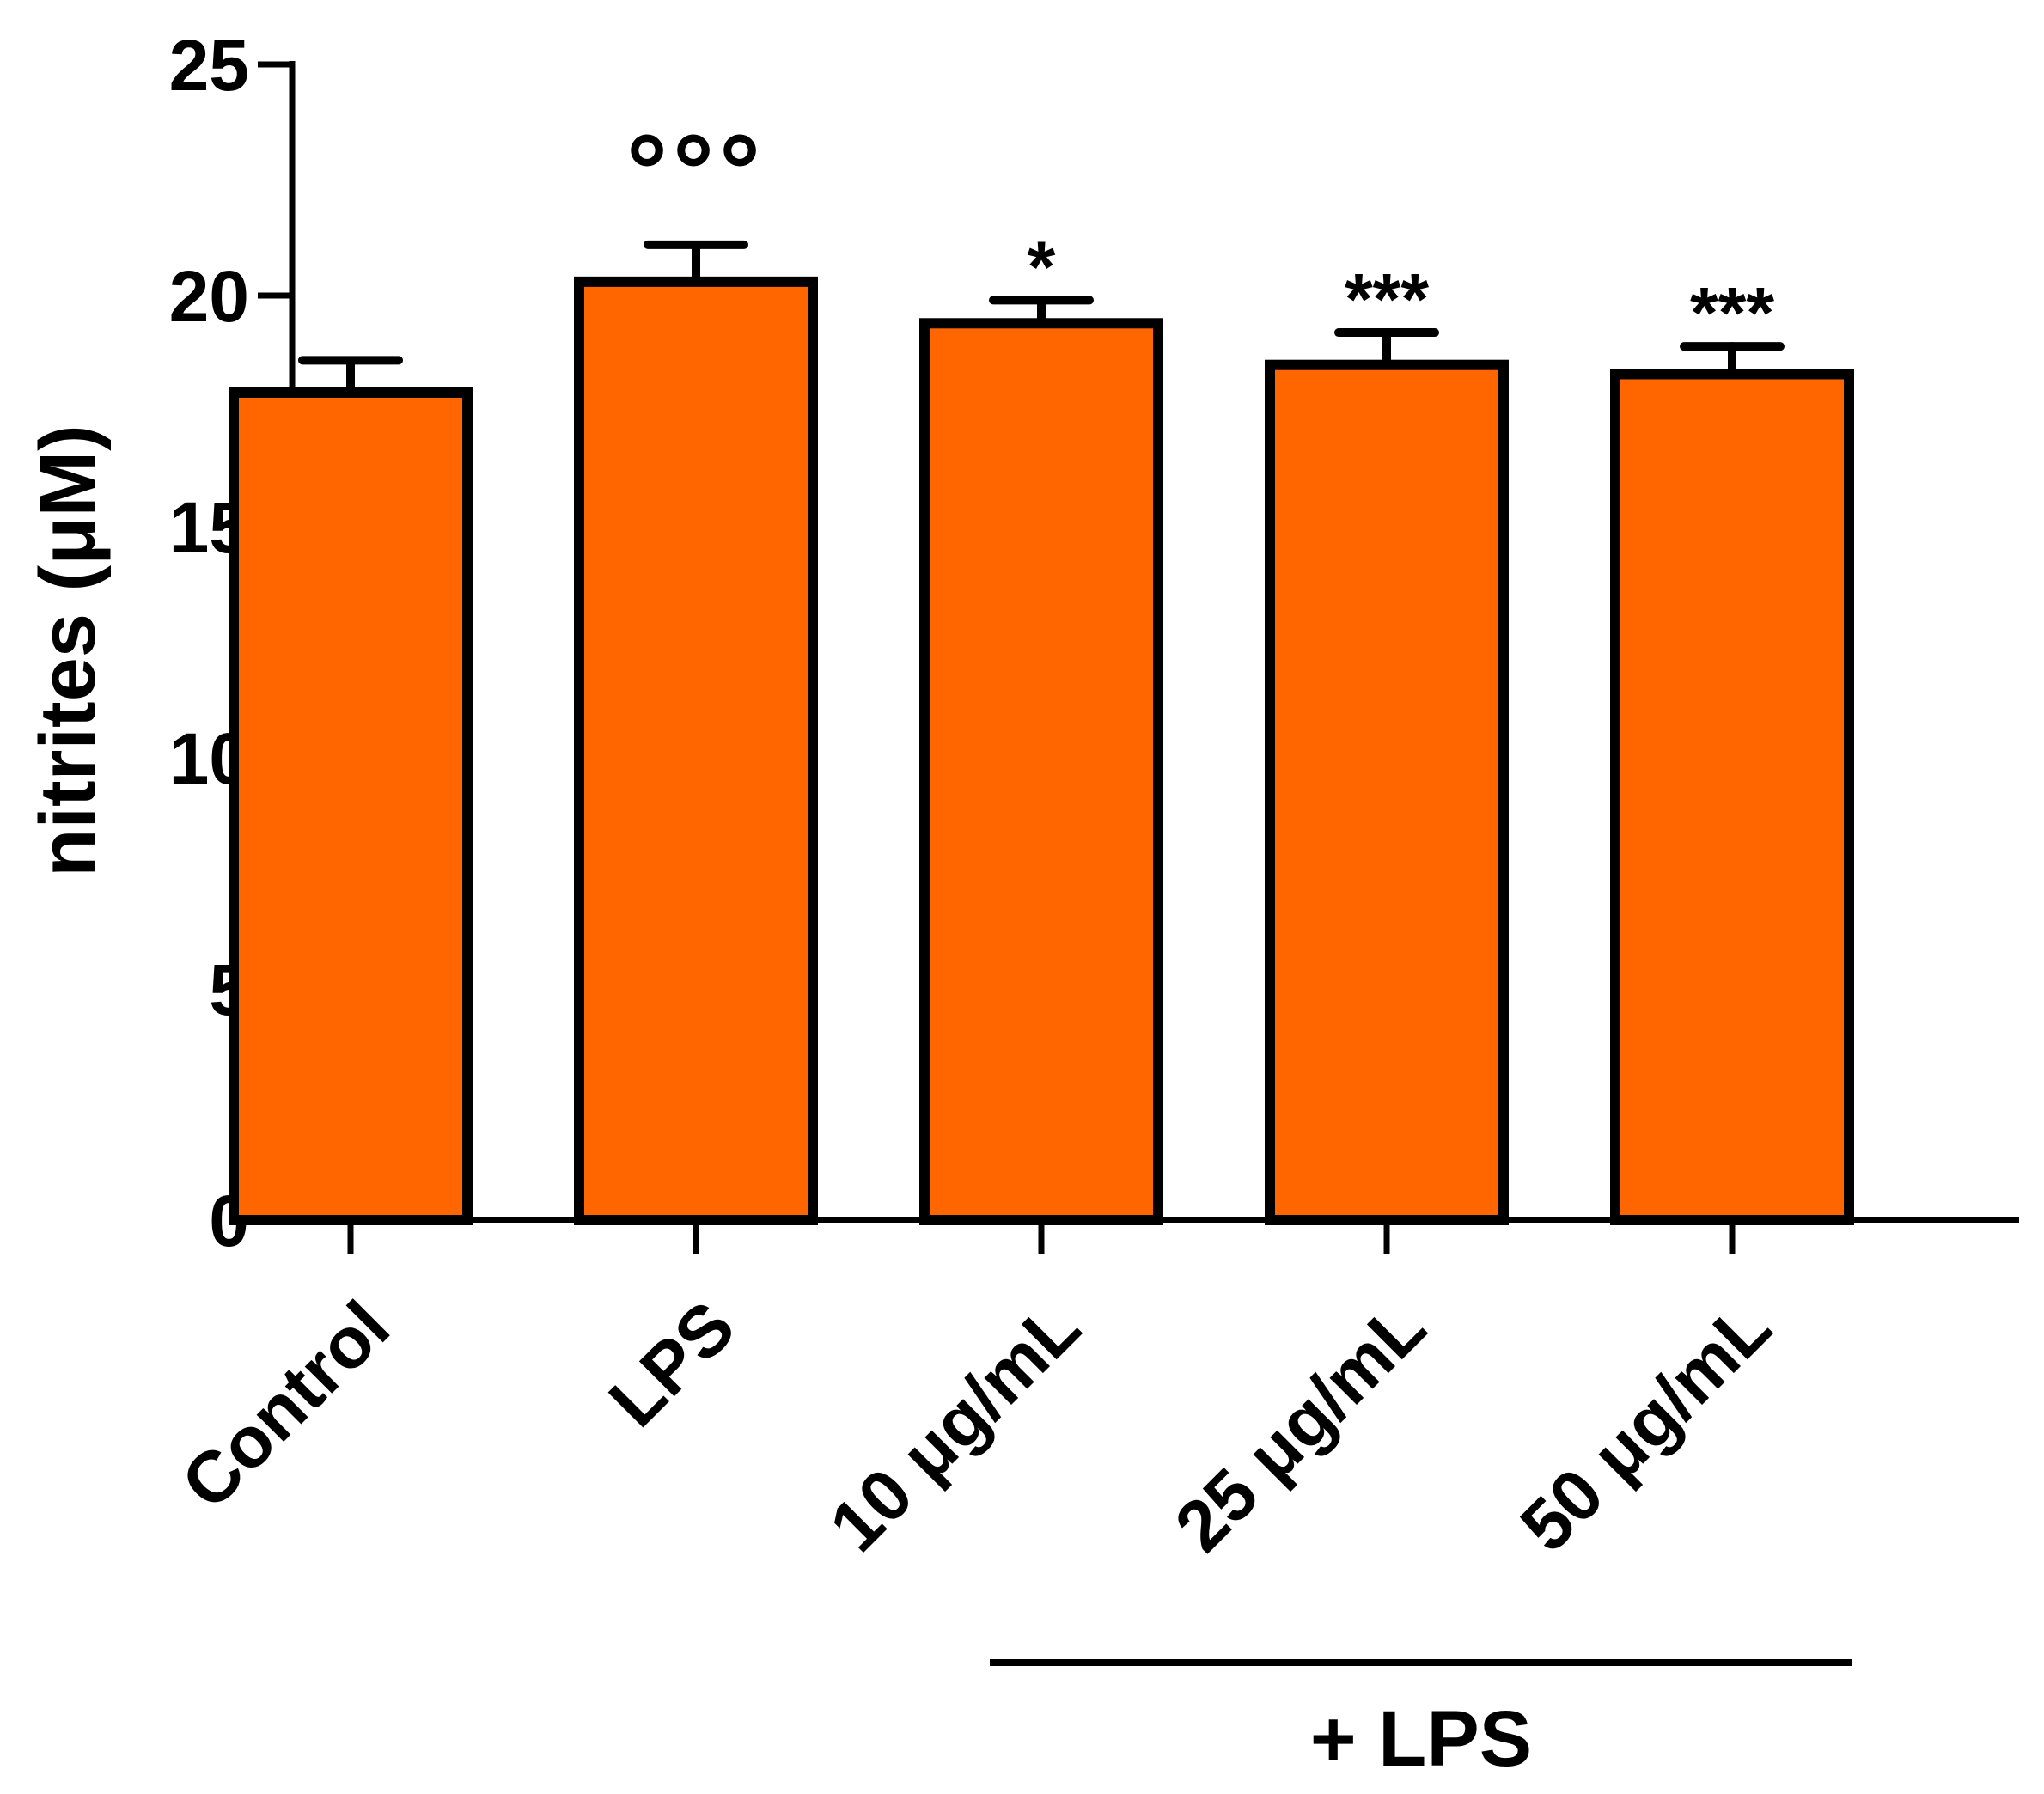 This screenshot has width=2044, height=1794. I want to click on x-tick-label-2: 10 μg/mL, so click(954, 1425).